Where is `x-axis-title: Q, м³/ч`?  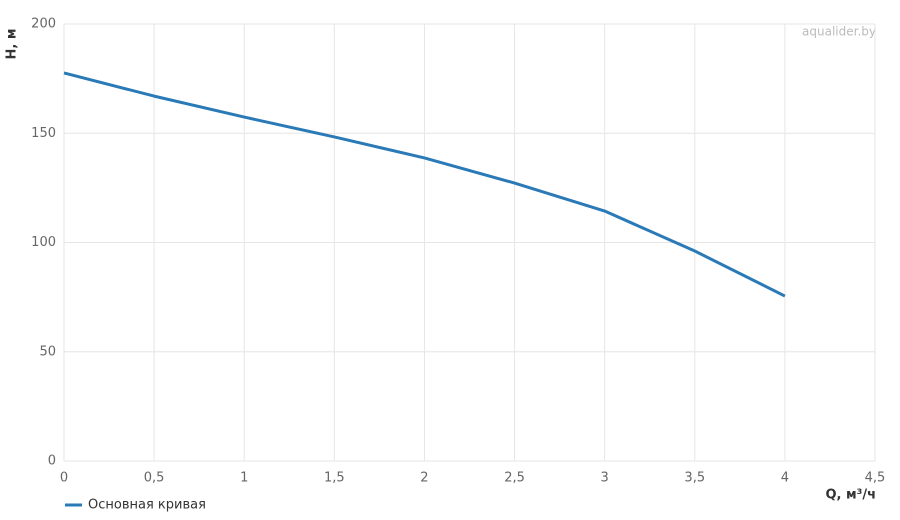
x-axis-title: Q, м³/ч is located at coordinates (850, 495).